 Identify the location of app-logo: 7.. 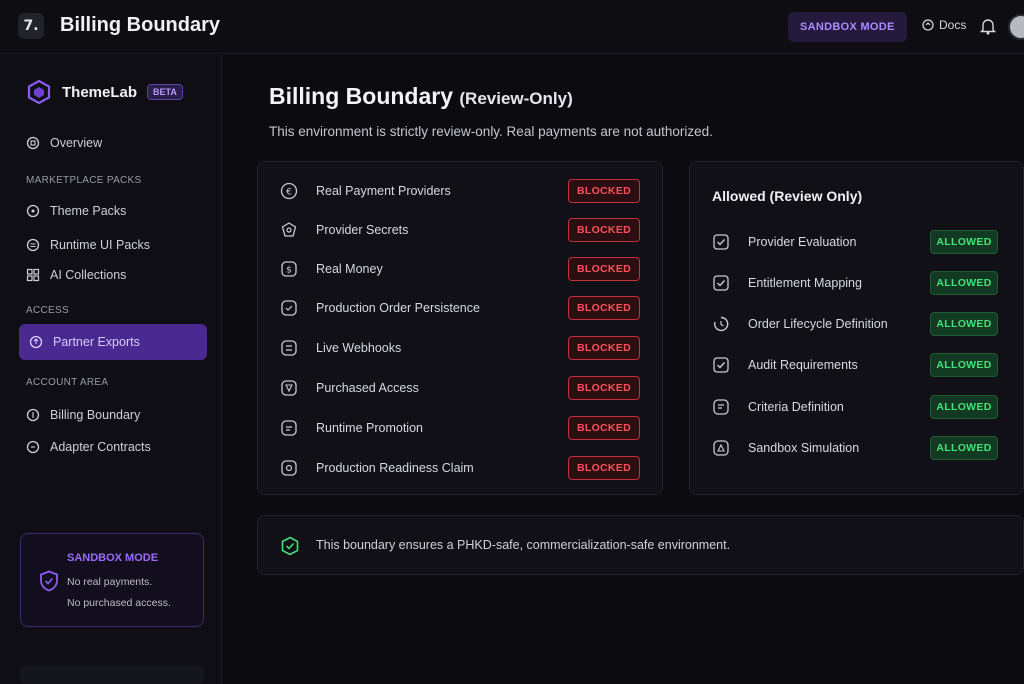
(31, 26).